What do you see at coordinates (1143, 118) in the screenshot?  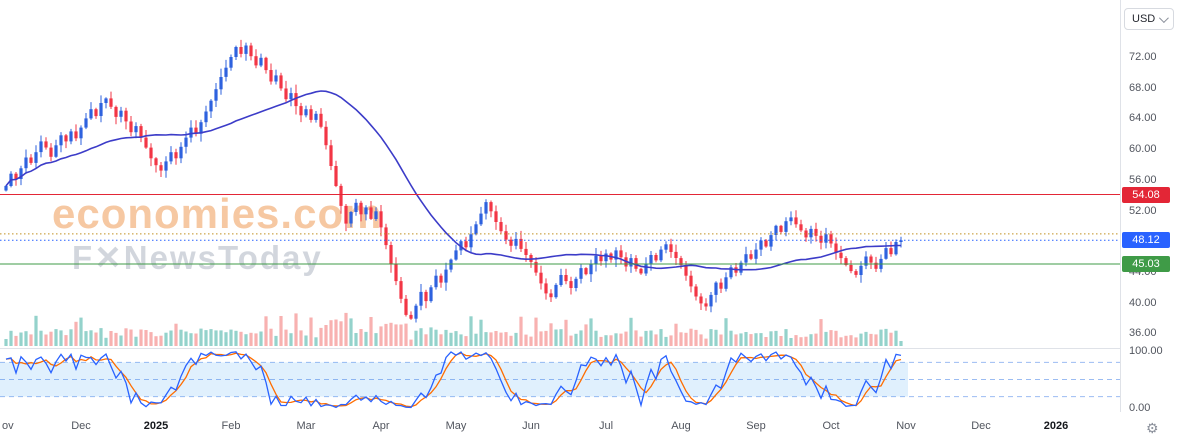 I see `price-tick: 64.00` at bounding box center [1143, 118].